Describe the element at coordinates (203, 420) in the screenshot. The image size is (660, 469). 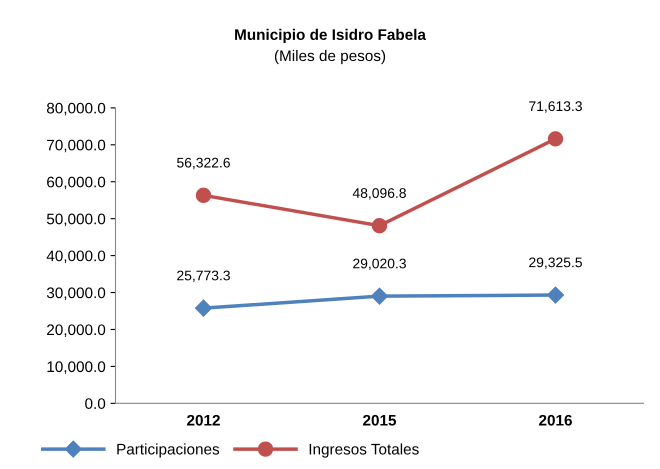
I see `x-tick-label: 2012` at that location.